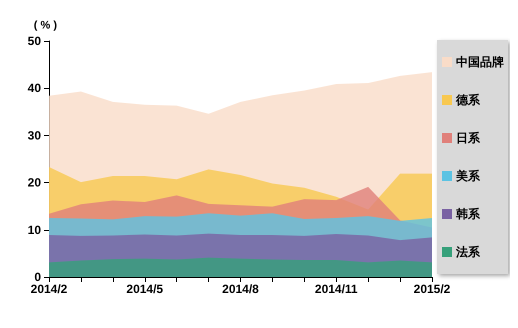 This screenshot has width=518, height=328. What do you see at coordinates (468, 100) in the screenshot?
I see `legend-label: 德系` at bounding box center [468, 100].